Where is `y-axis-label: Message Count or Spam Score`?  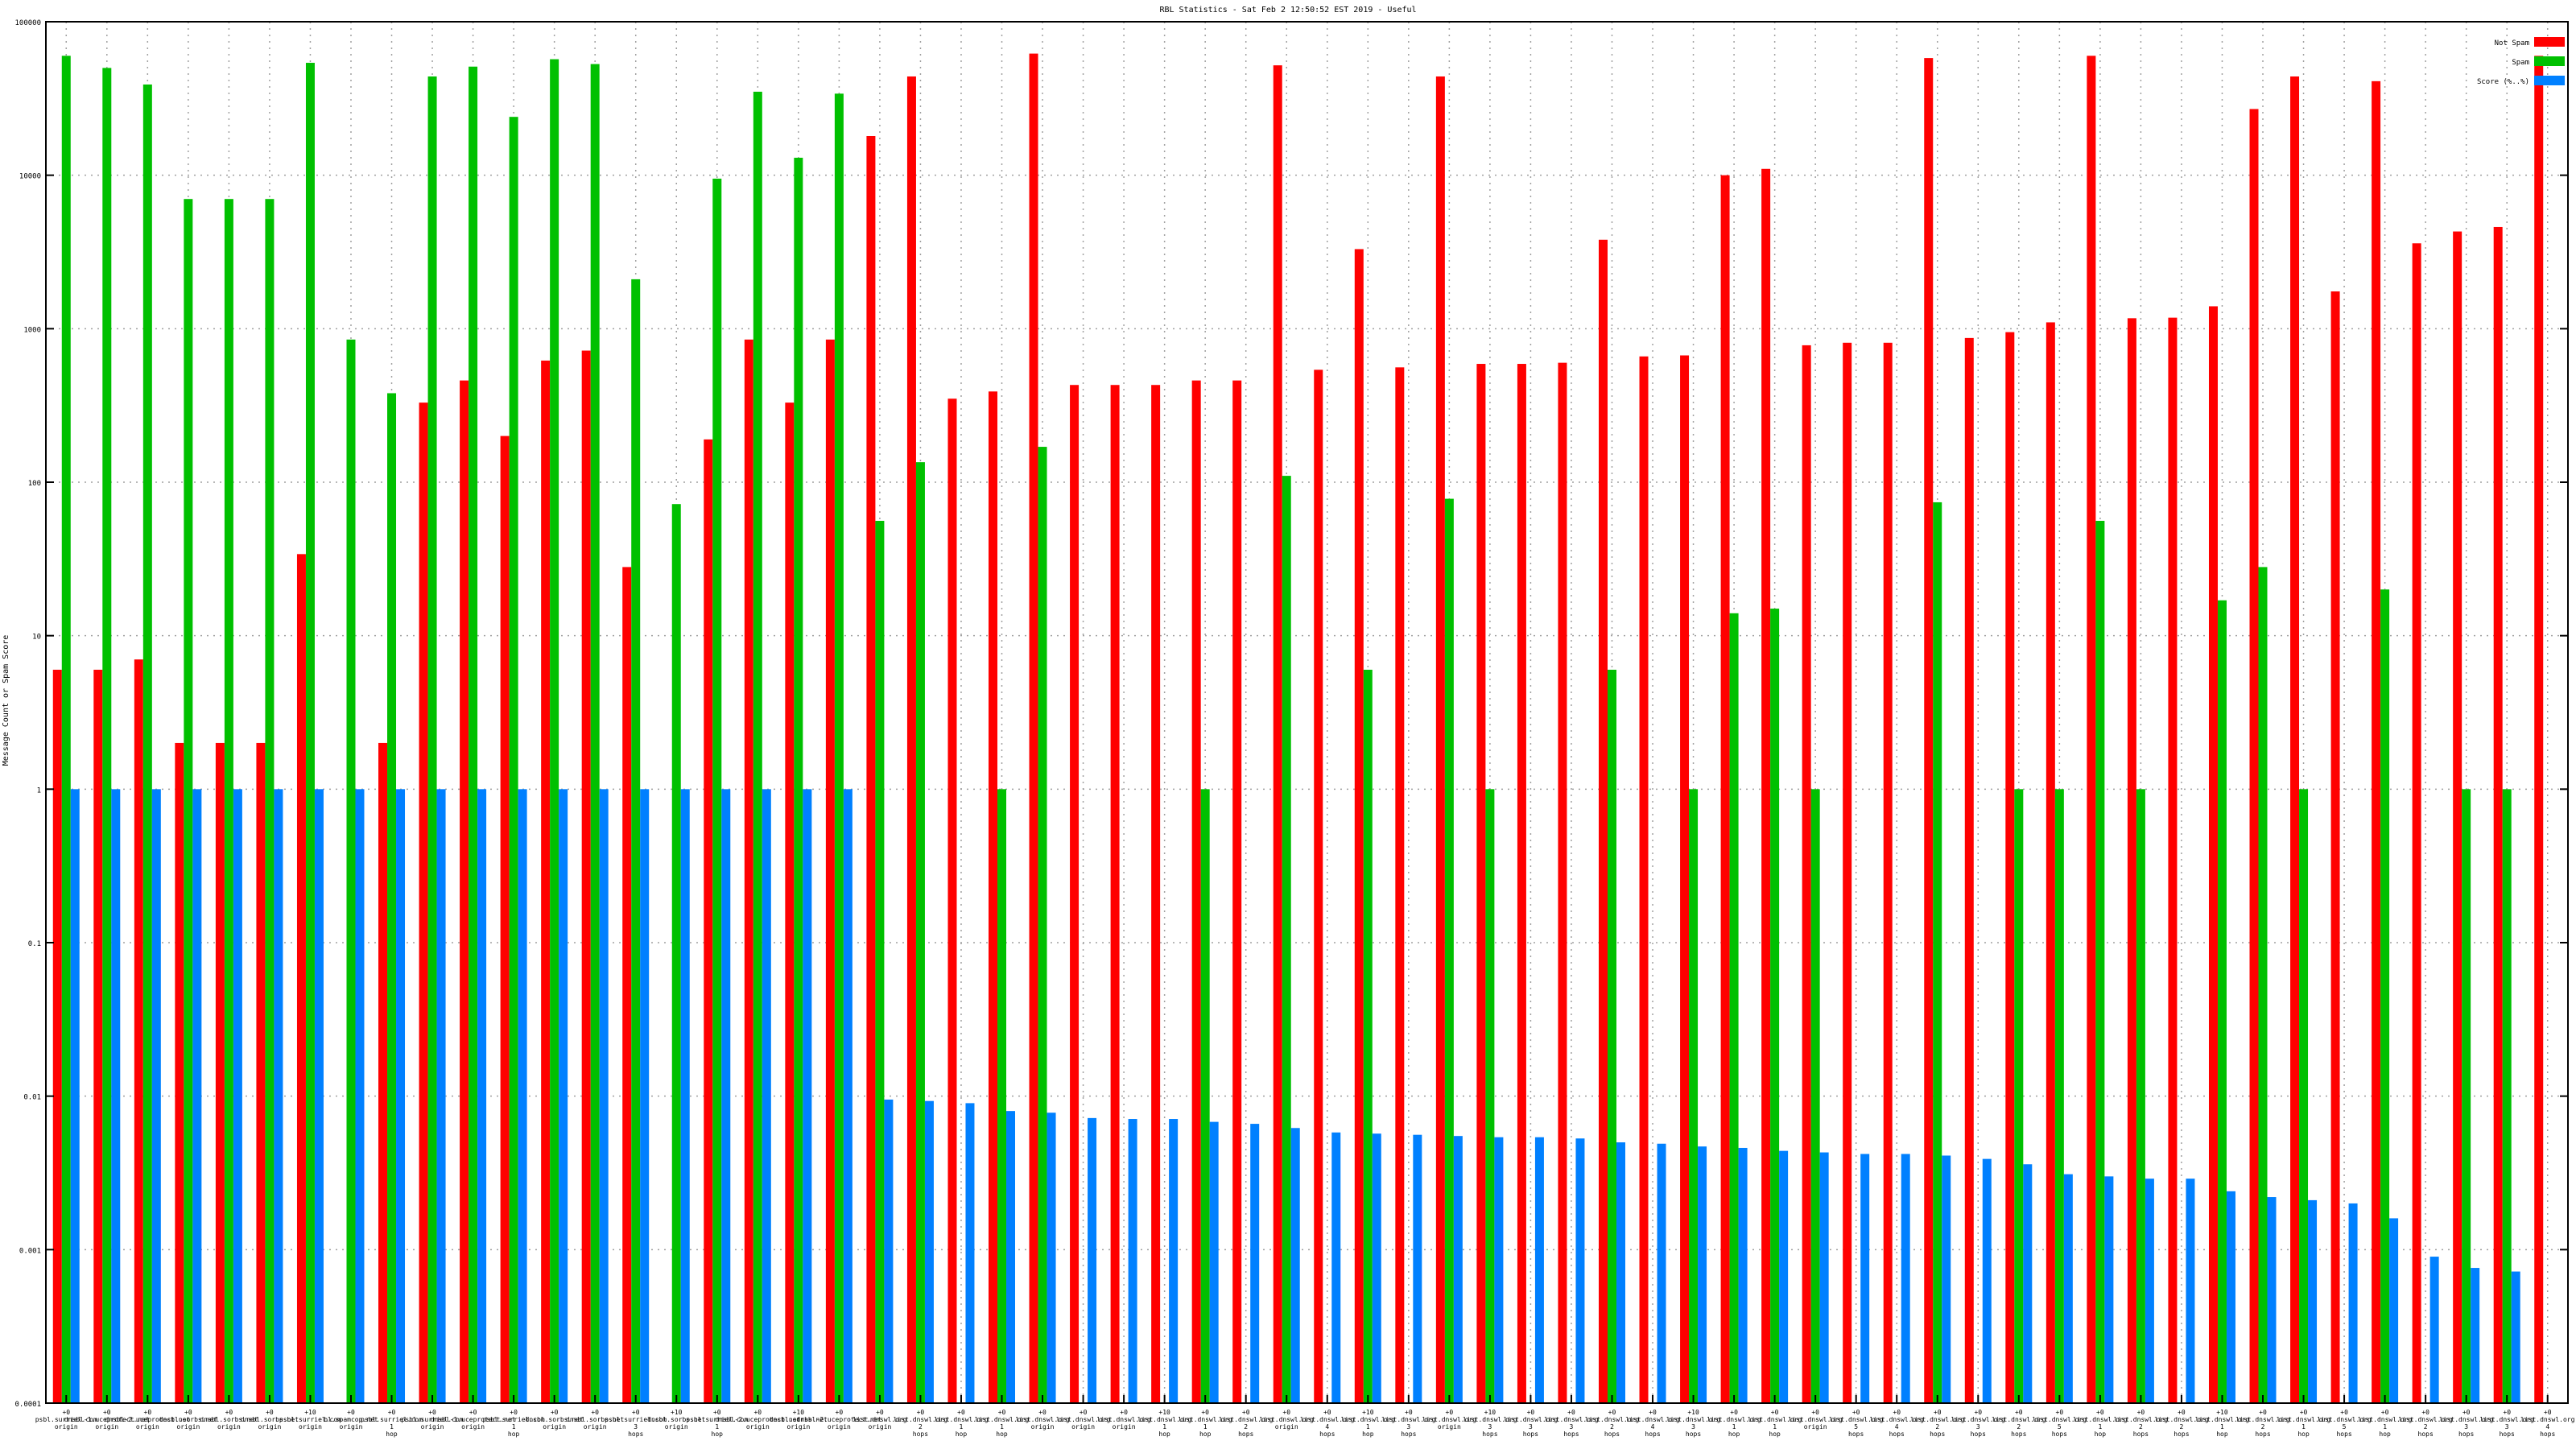
y-axis-label: Message Count or Spam Score is located at coordinates (6, 700).